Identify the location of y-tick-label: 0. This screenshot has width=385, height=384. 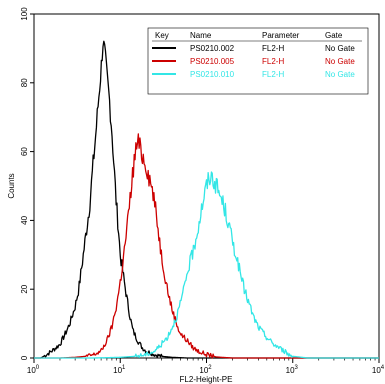
(24, 357).